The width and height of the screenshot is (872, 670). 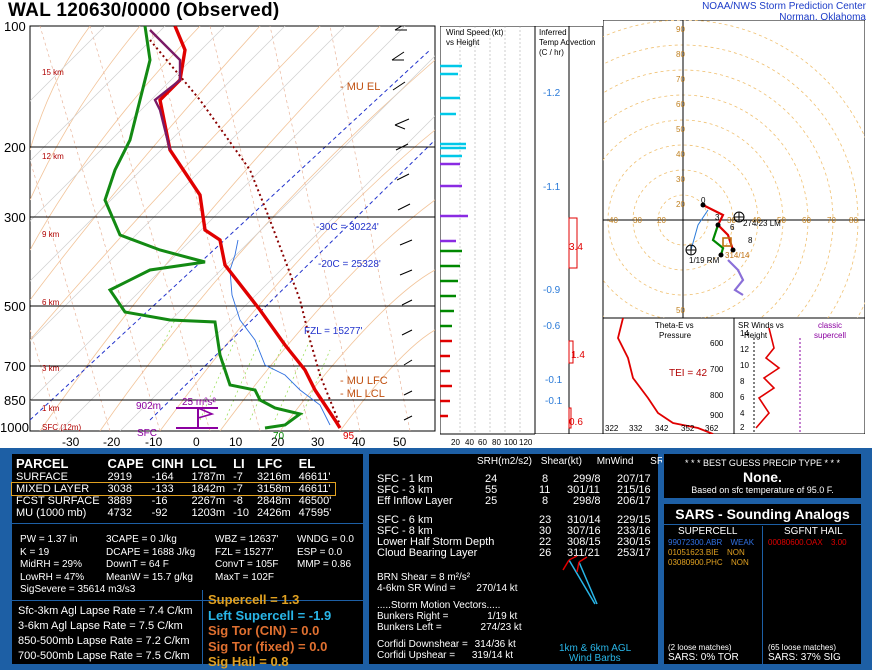 I want to click on hodo-ring-label: 60, so click(x=680, y=104).